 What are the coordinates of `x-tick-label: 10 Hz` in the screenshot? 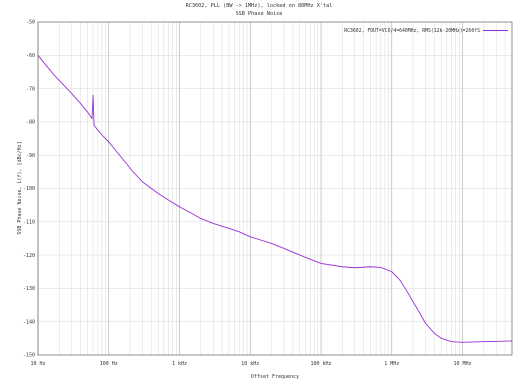 It's located at (37, 364).